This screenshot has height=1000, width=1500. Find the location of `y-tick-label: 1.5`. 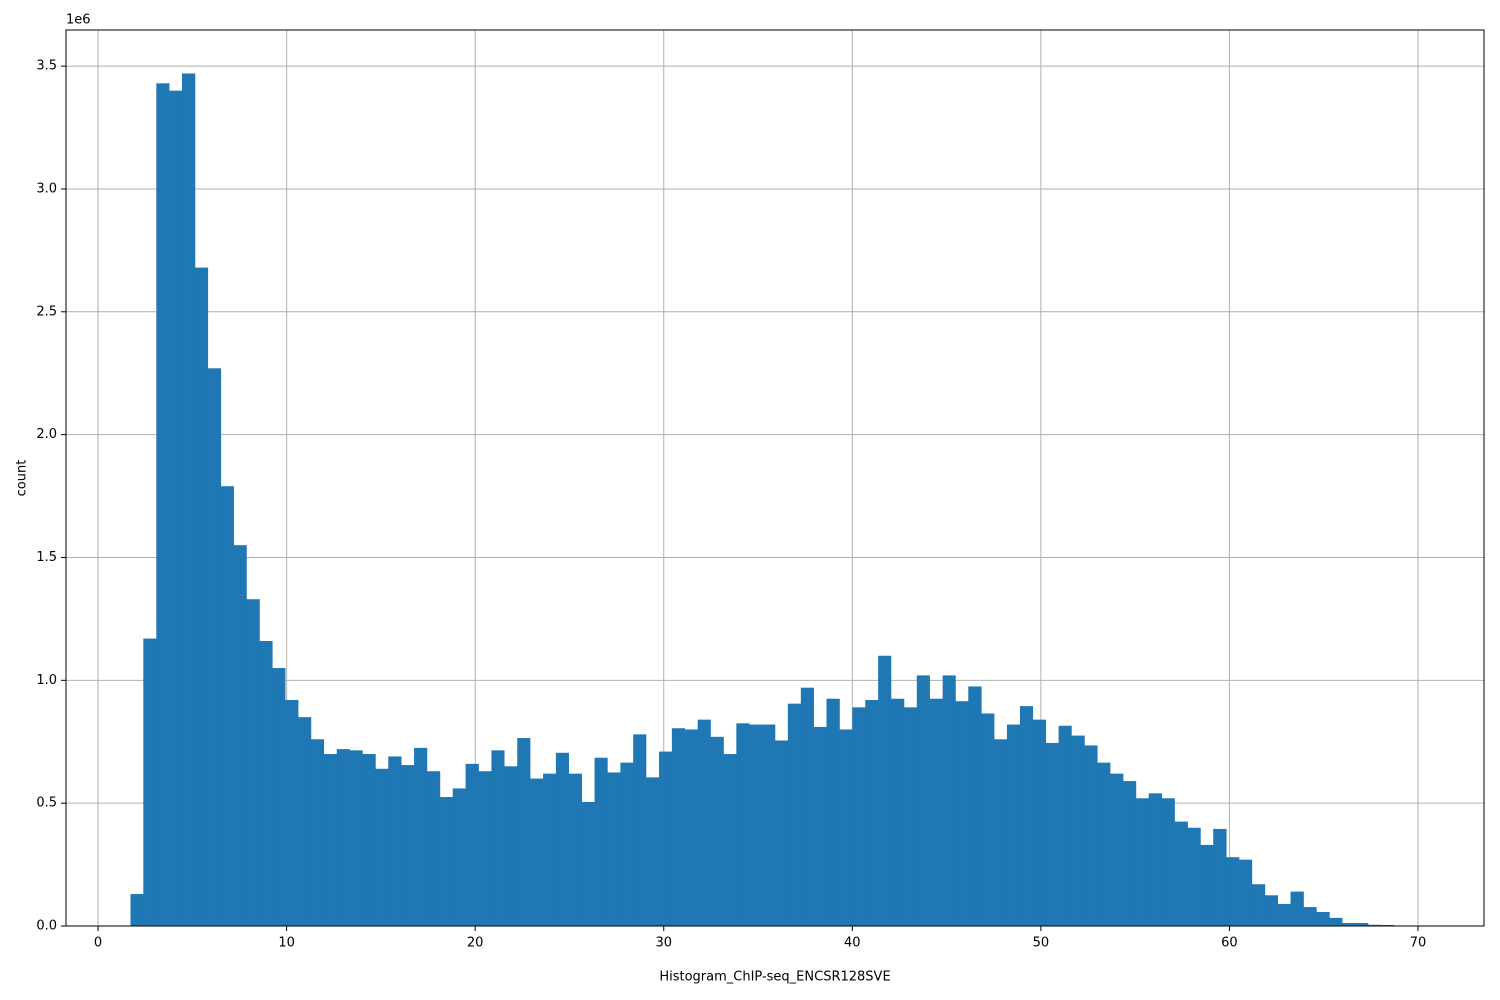

y-tick-label: 1.5 is located at coordinates (46, 557).